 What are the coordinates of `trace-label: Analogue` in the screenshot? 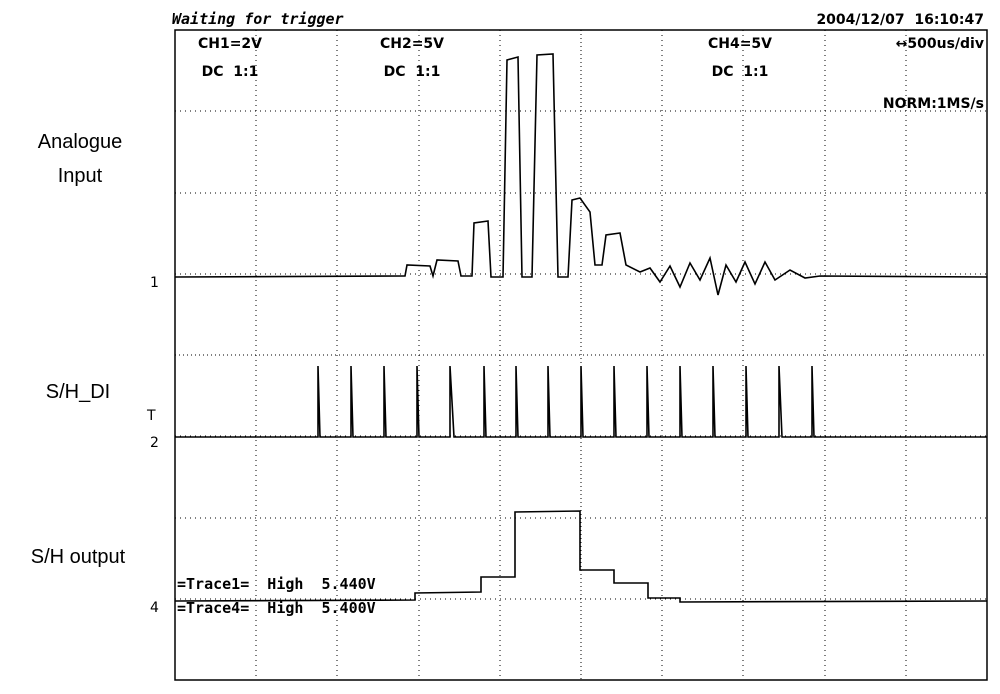 It's located at (80, 142).